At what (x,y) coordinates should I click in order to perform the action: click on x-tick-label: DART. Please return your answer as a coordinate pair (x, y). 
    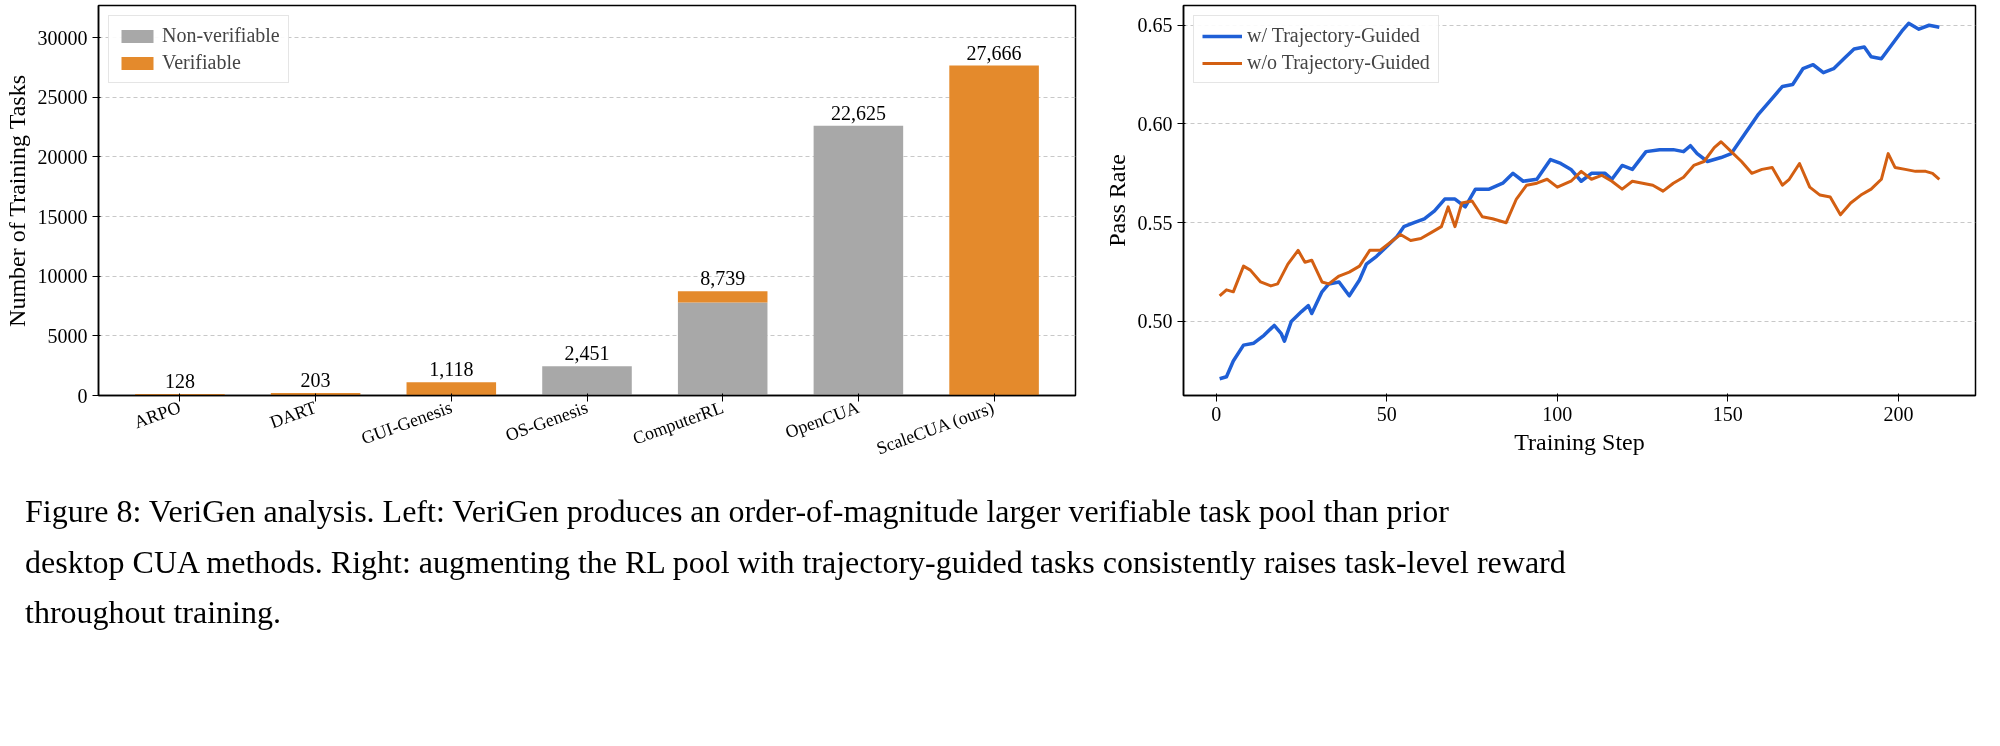
    Looking at the image, I should click on (293, 415).